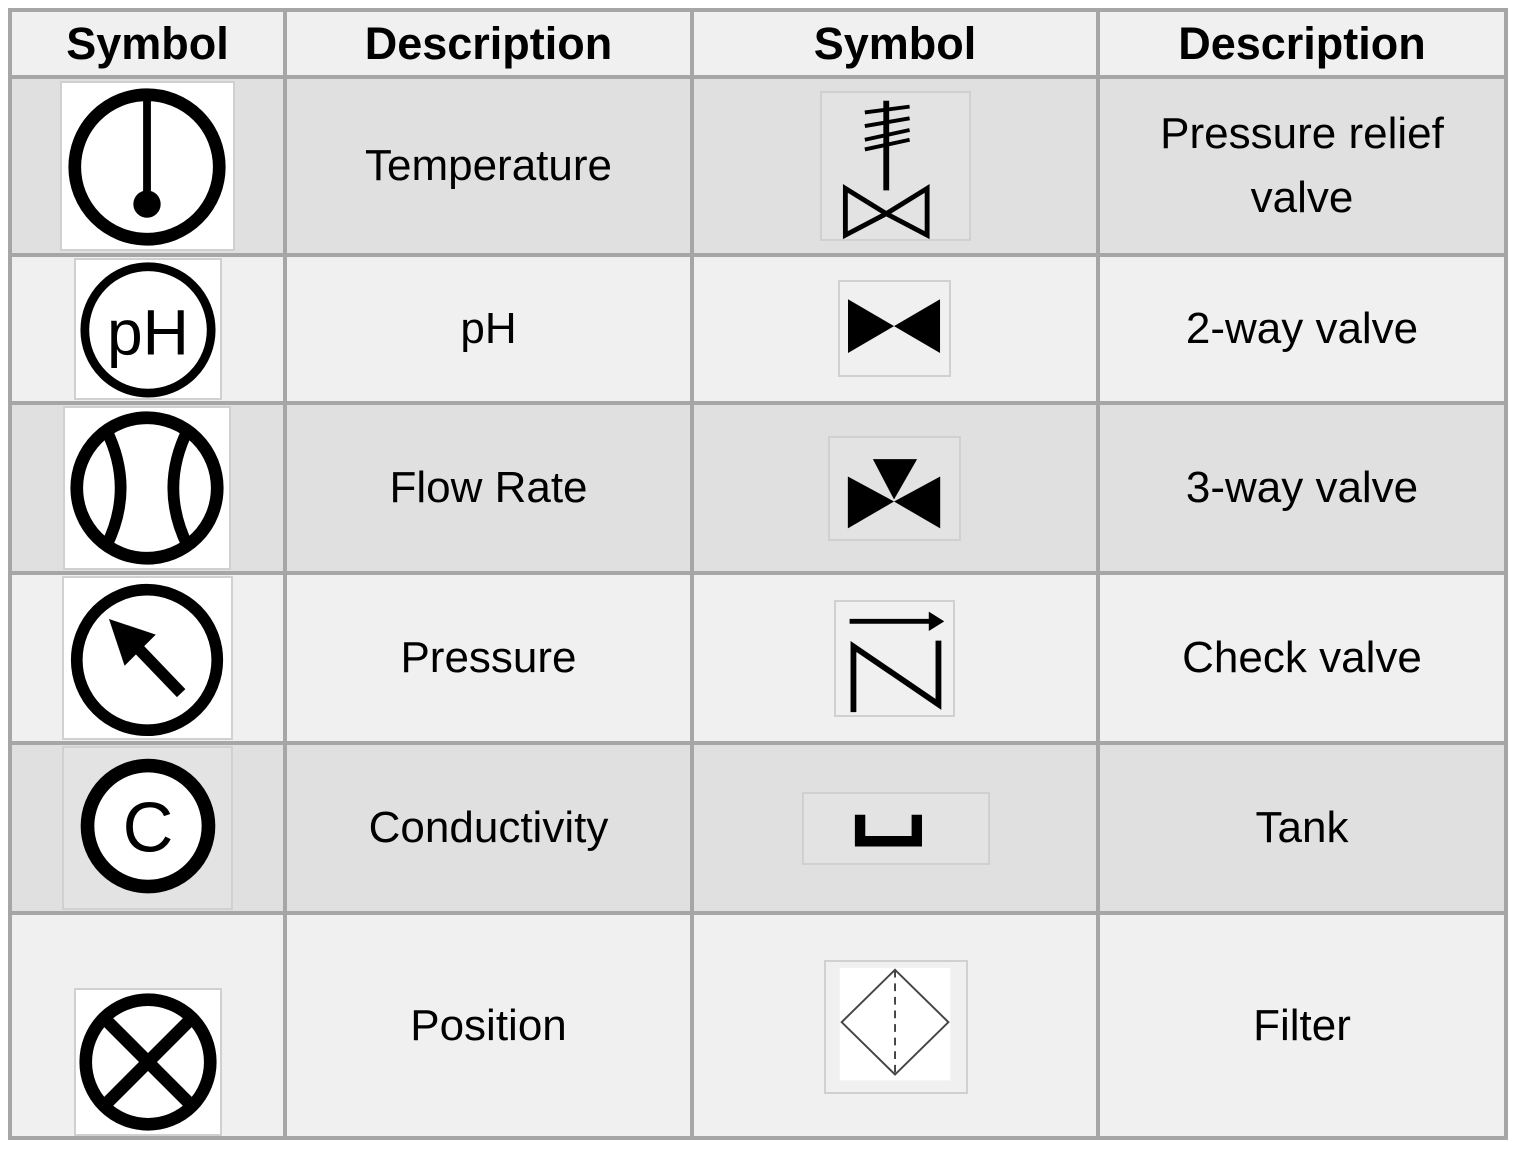  What do you see at coordinates (895, 166) in the screenshot?
I see `pressure-relief-valve-icon` at bounding box center [895, 166].